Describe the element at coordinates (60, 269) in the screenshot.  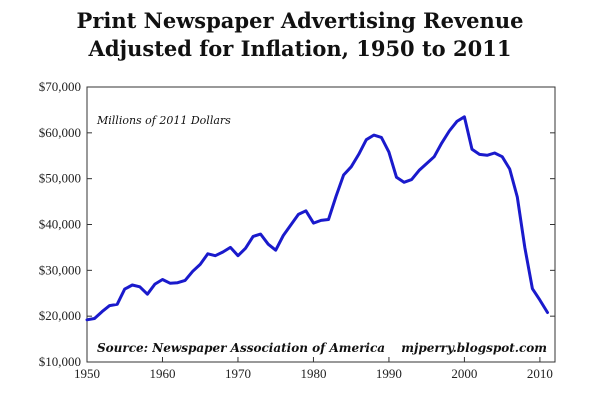
I see `y-tick-label: $30,000` at that location.